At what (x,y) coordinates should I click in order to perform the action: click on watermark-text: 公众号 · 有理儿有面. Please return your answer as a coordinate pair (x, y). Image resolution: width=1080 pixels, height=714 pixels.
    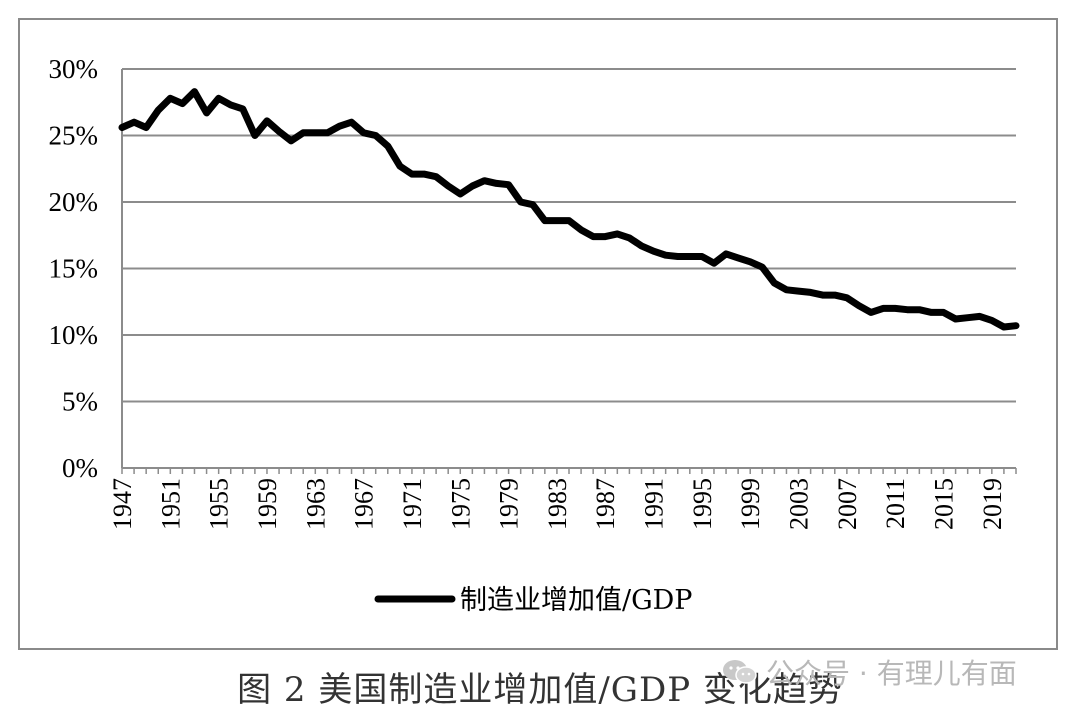
    Looking at the image, I should click on (891, 673).